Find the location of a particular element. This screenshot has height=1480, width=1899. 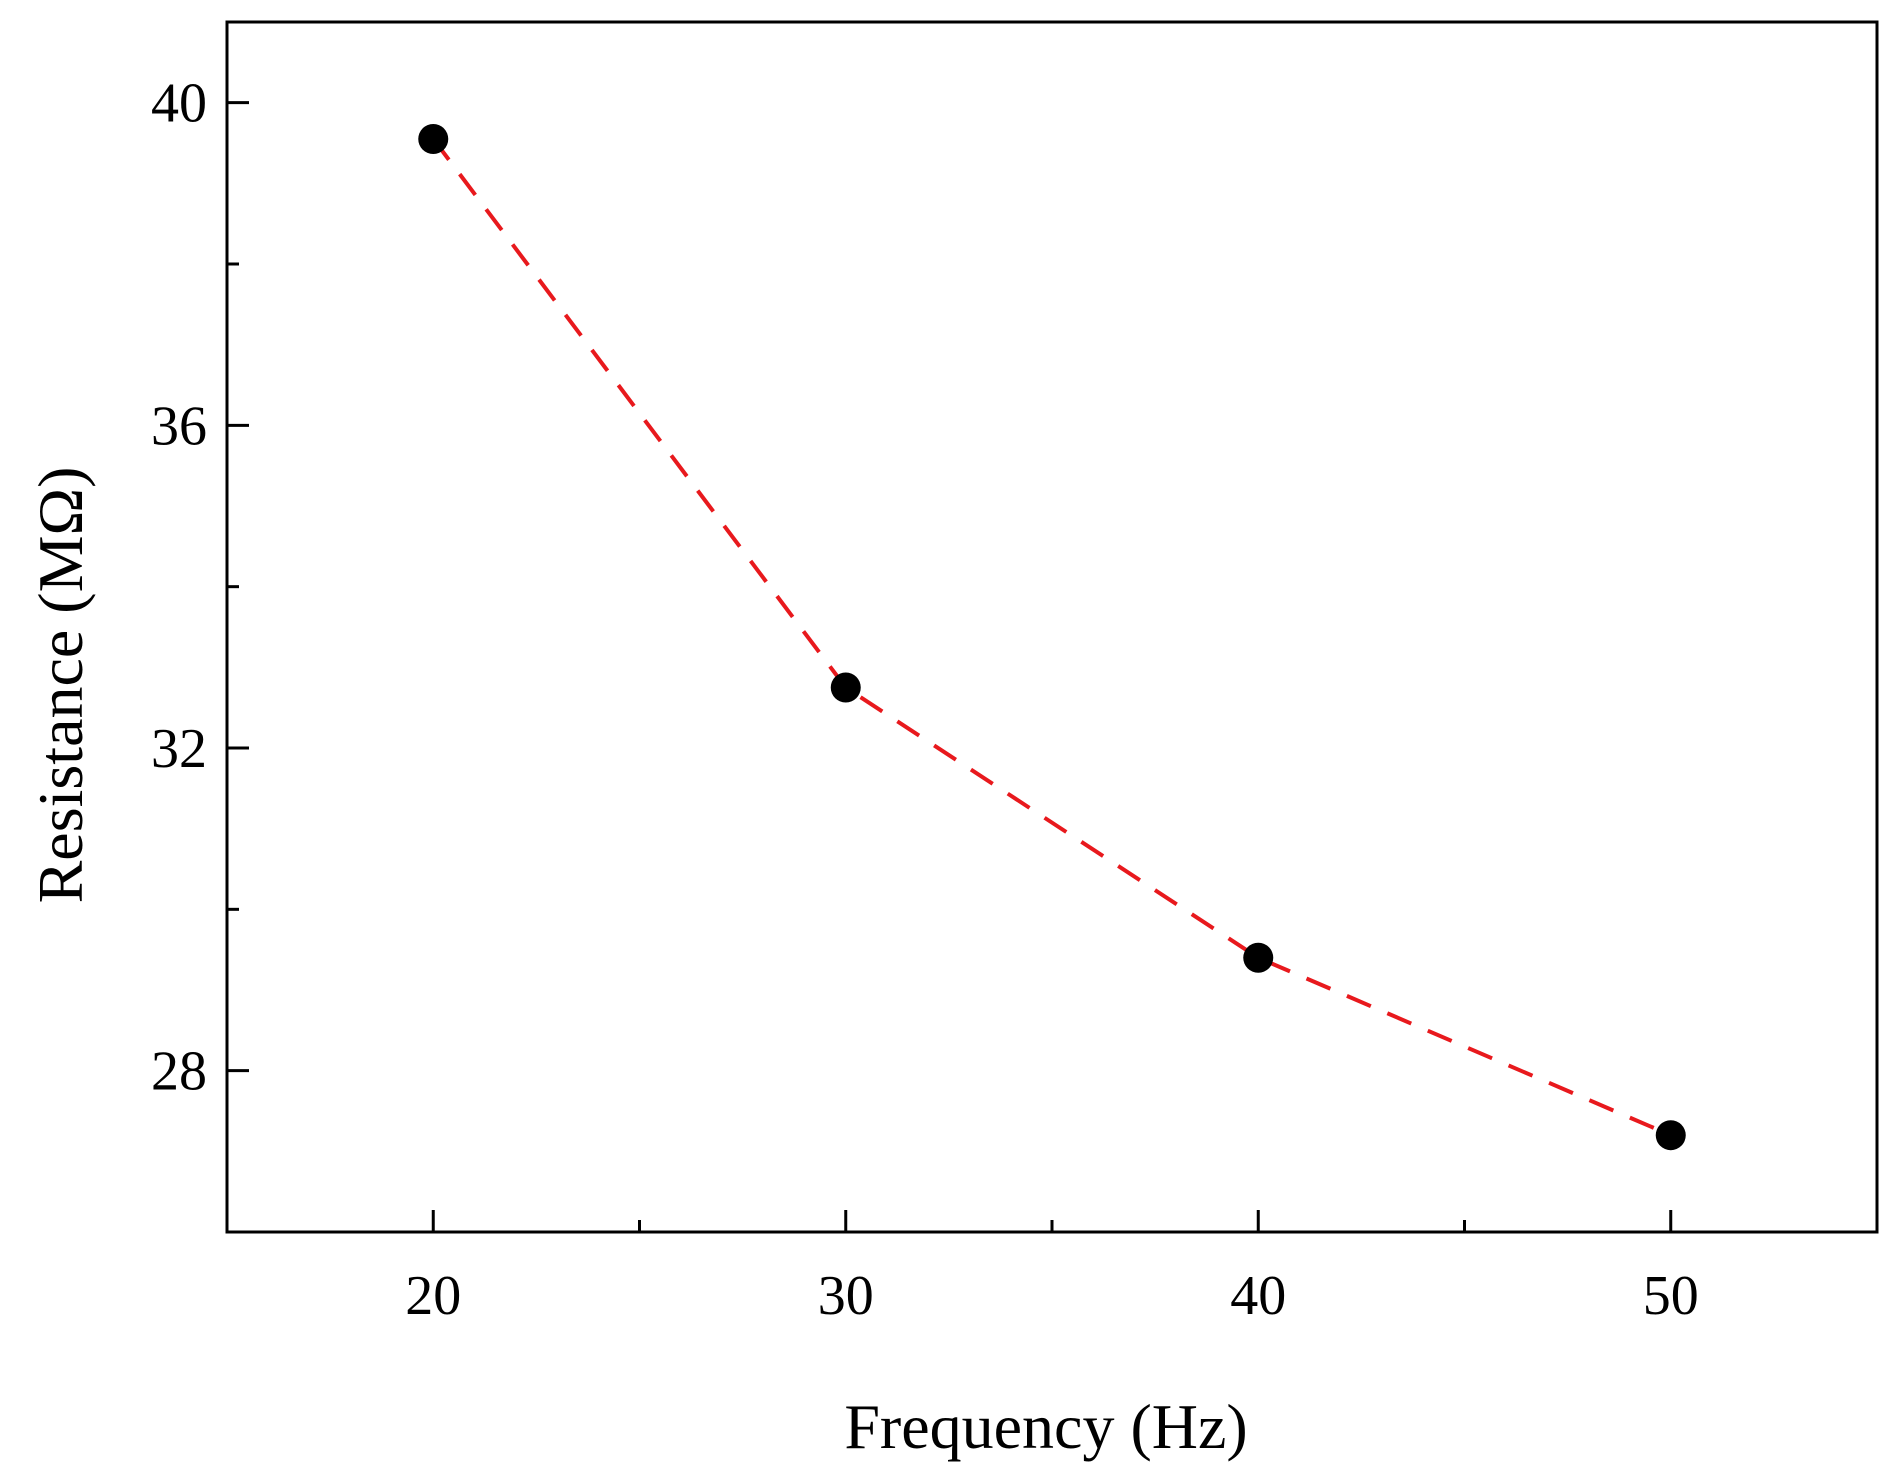

x-tick-label-40: 40 is located at coordinates (1258, 1296).